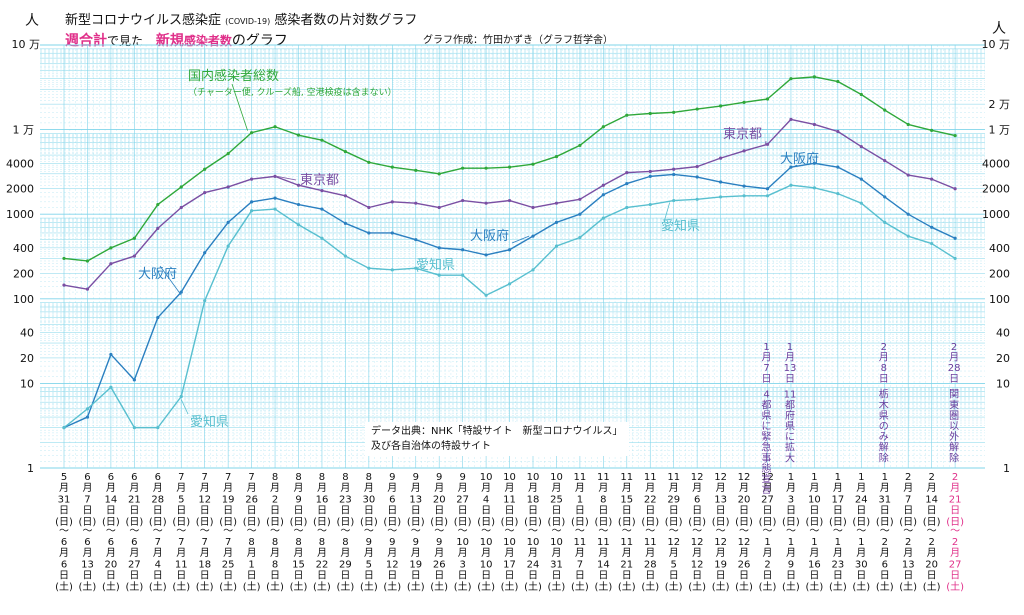  Describe the element at coordinates (908, 564) in the screenshot. I see `x-tick-label: 13` at that location.